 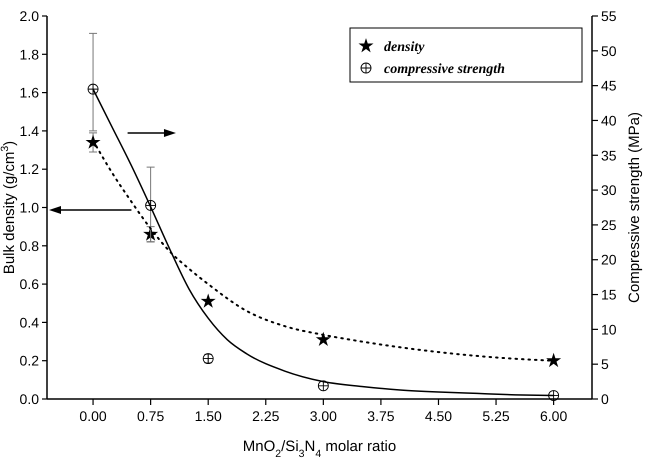 I want to click on x-tick-label: 5.25, so click(x=496, y=416).